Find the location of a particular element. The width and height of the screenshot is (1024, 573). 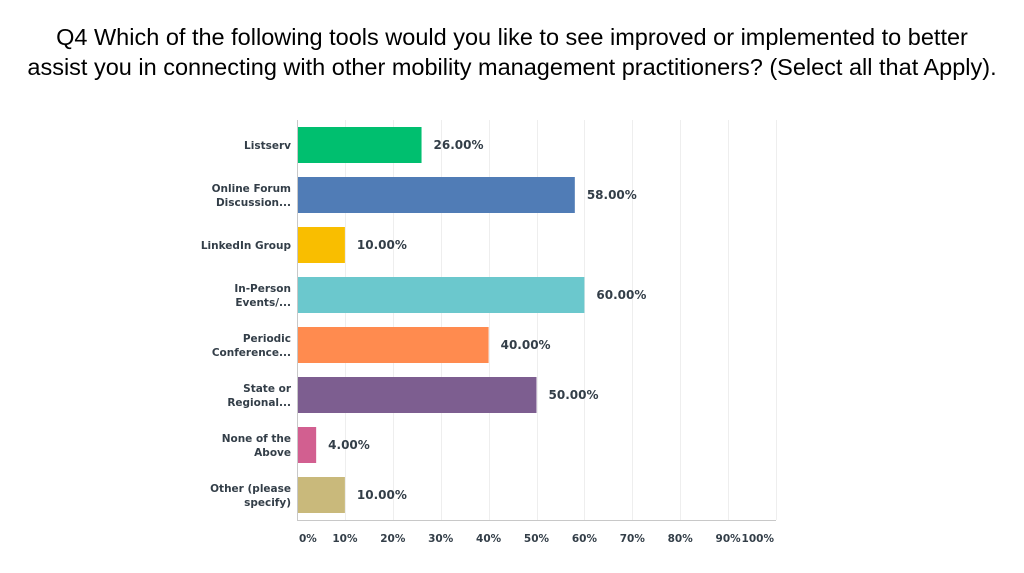

x-tick-label: 60% is located at coordinates (585, 539).